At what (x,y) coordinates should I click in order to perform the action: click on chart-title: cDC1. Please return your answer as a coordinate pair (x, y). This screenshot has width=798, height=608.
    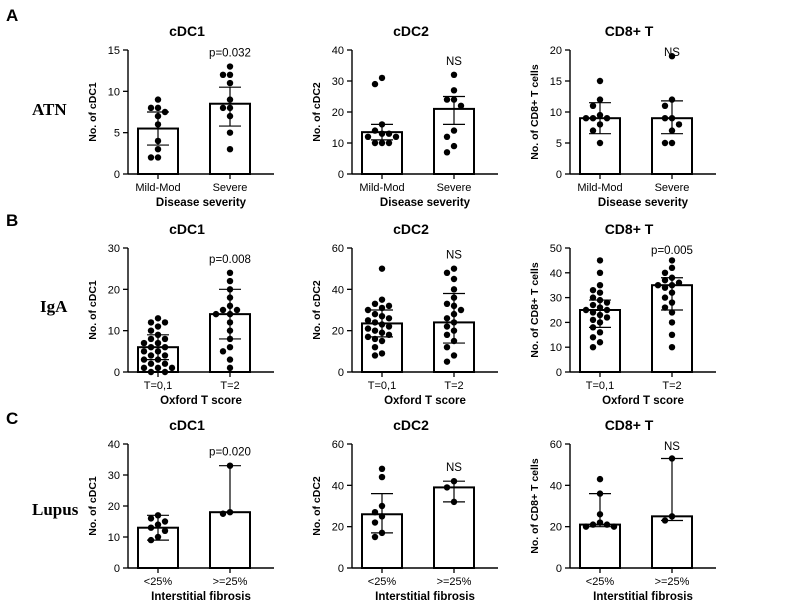
    Looking at the image, I should click on (187, 425).